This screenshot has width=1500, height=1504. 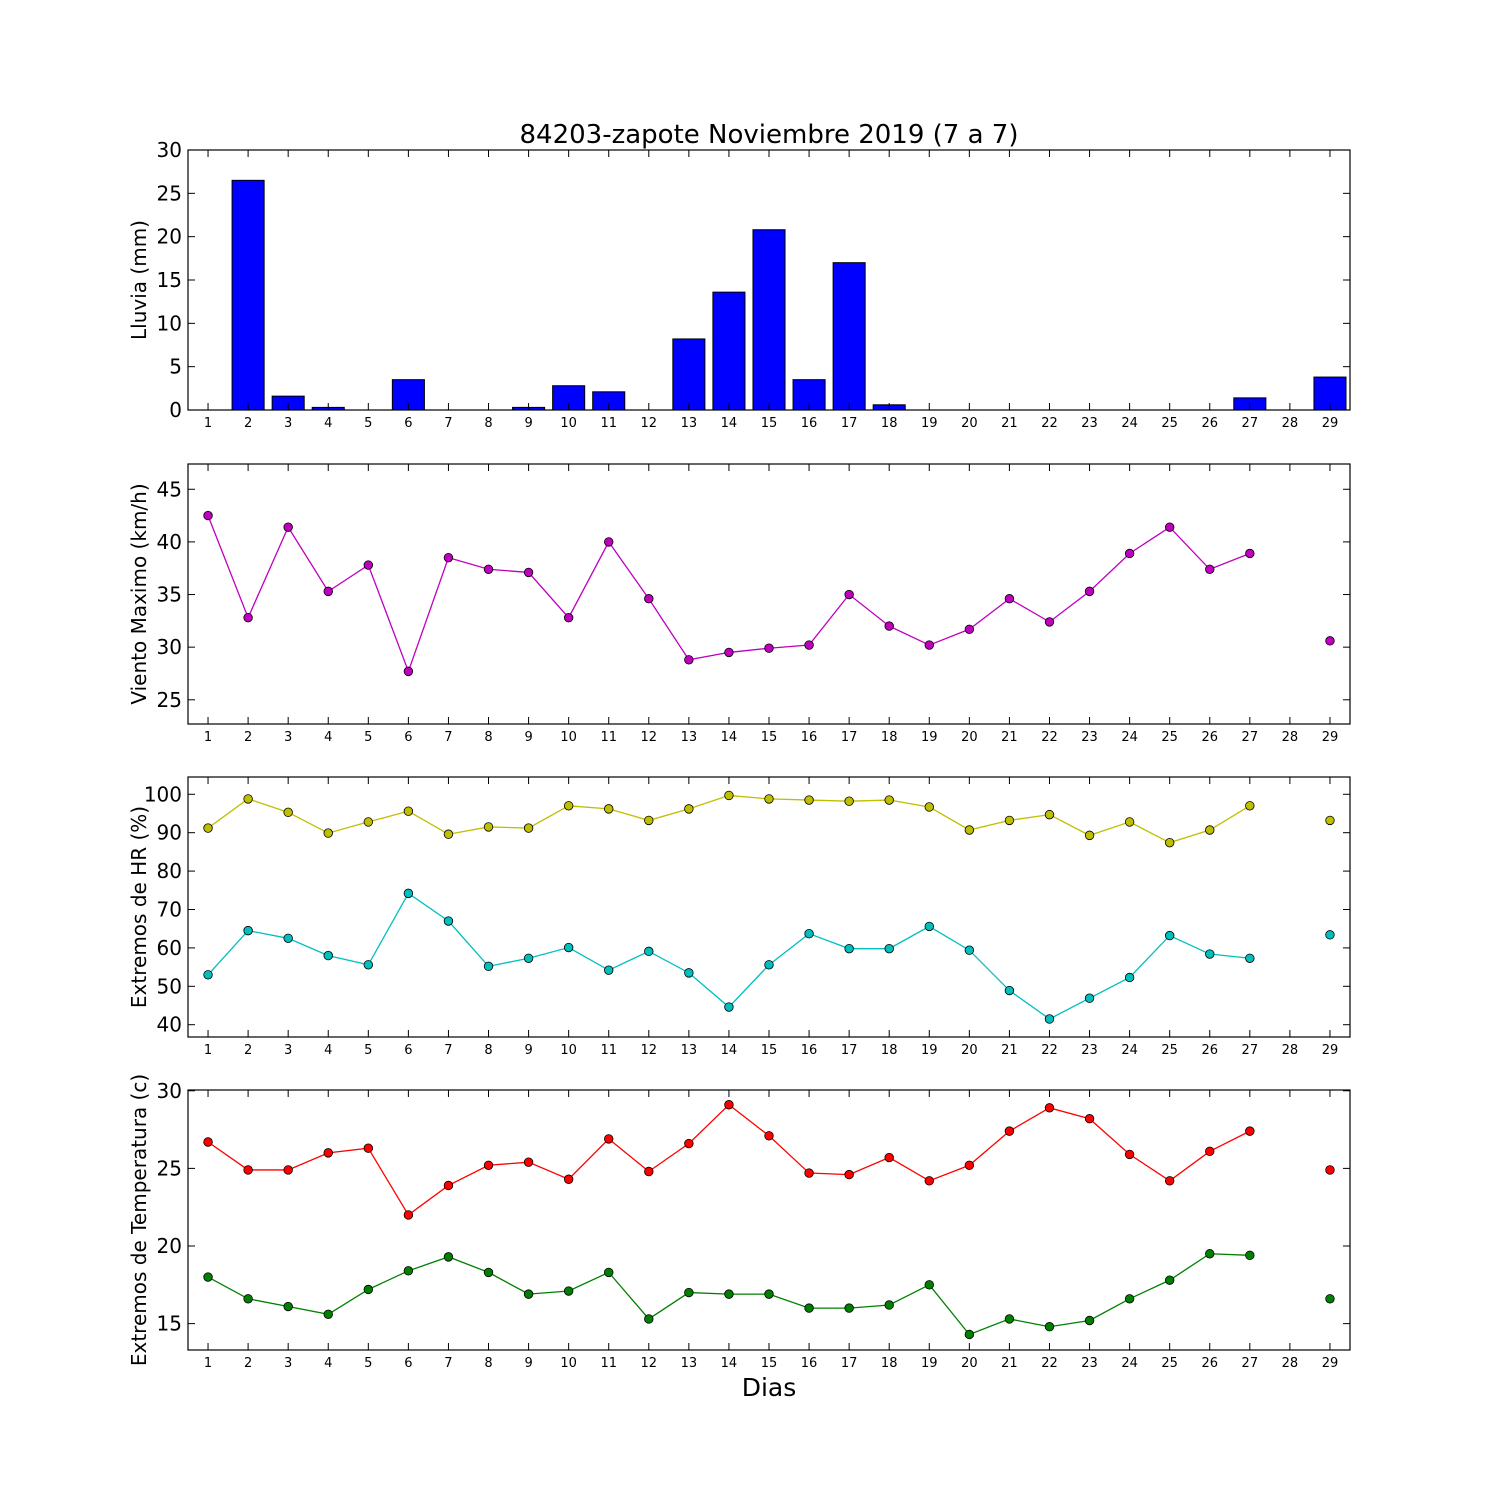 What do you see at coordinates (1049, 1050) in the screenshot?
I see `x-tick-label: 22` at bounding box center [1049, 1050].